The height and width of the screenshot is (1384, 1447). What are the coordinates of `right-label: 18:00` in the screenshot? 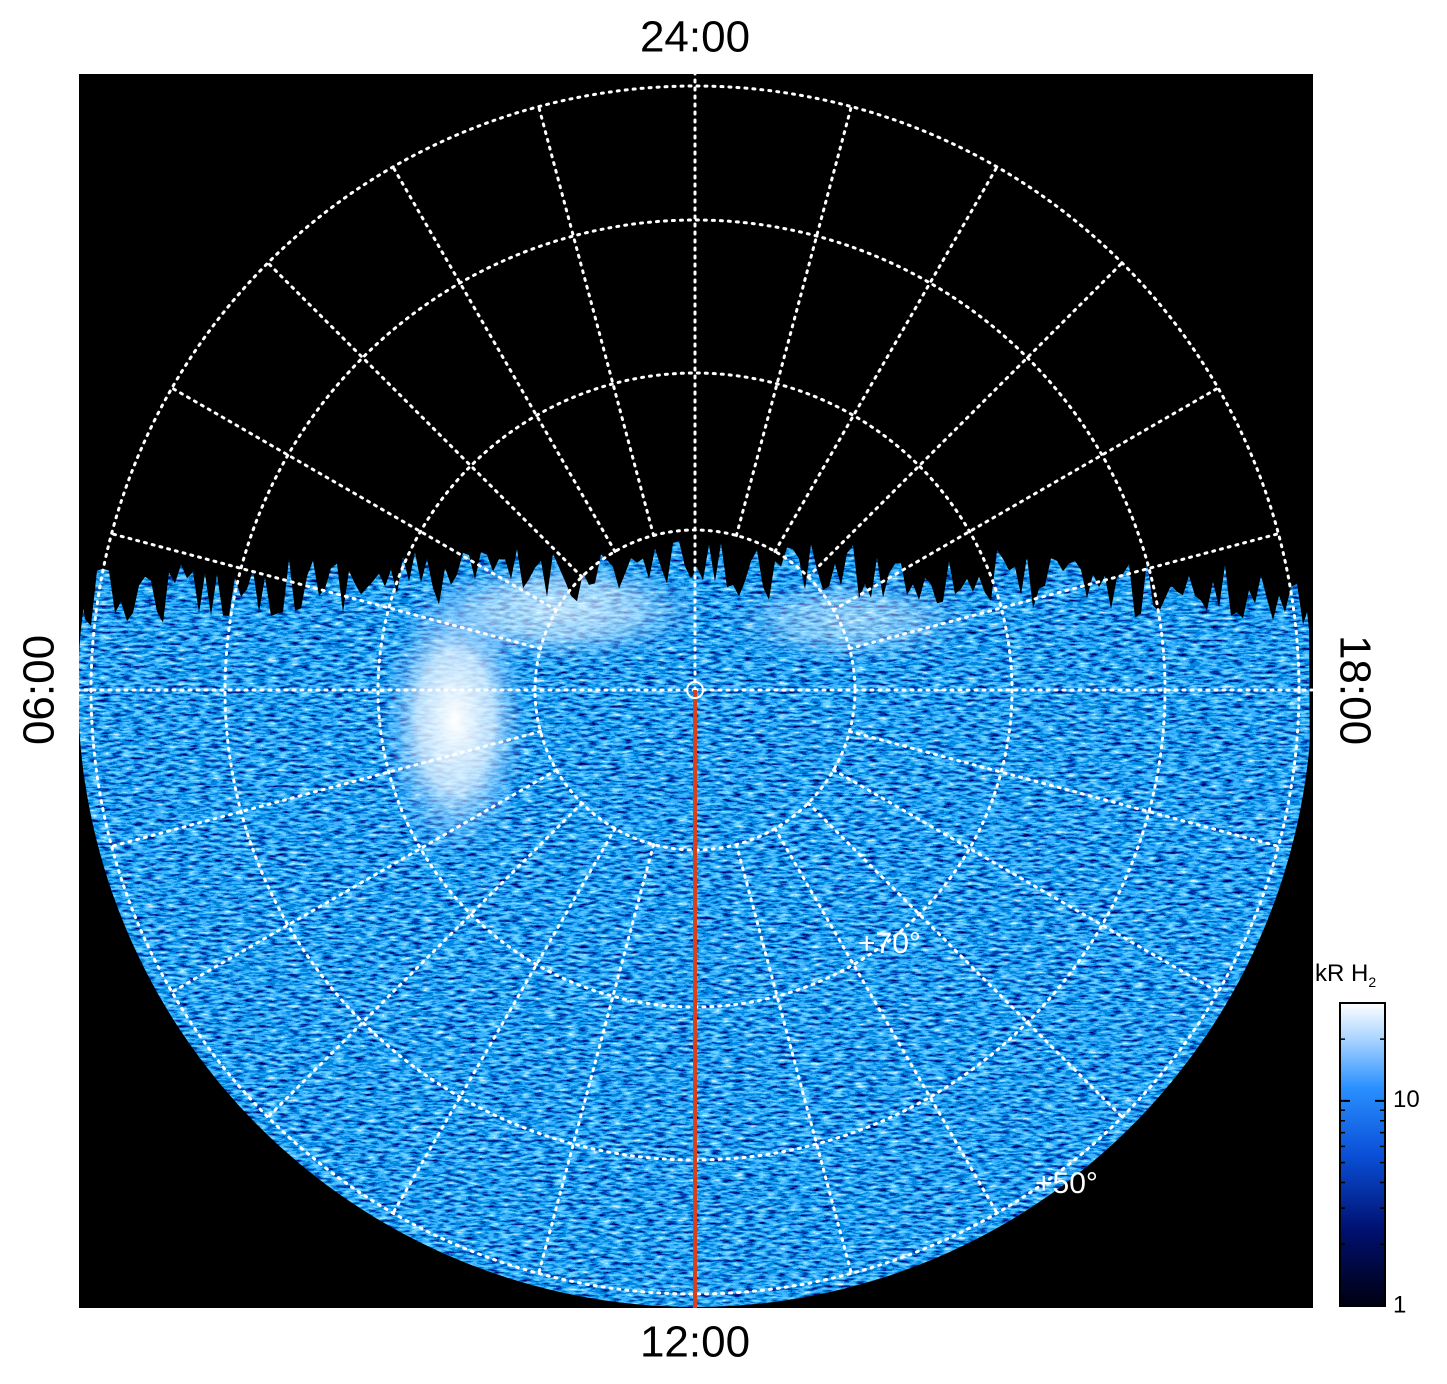 It's located at (1354, 690).